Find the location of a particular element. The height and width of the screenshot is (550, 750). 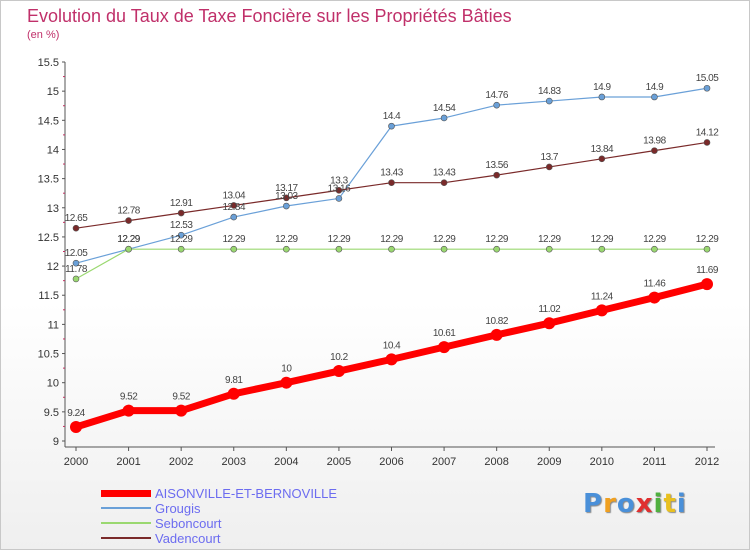

y-tick-label: 14 is located at coordinates (53, 150).